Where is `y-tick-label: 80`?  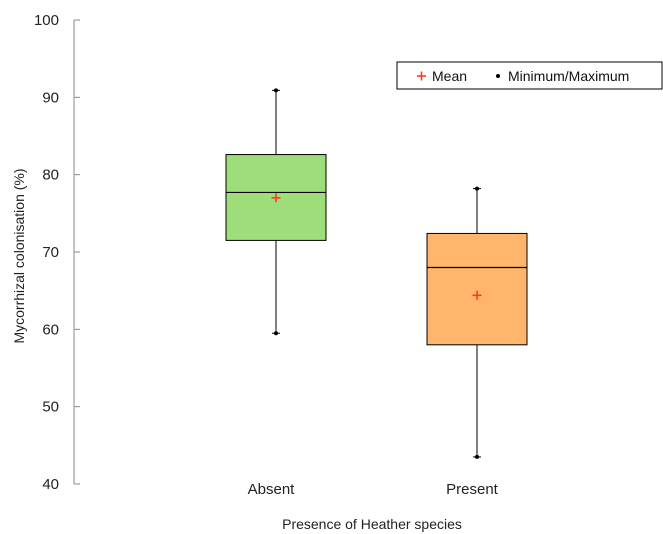
y-tick-label: 80 is located at coordinates (50, 175).